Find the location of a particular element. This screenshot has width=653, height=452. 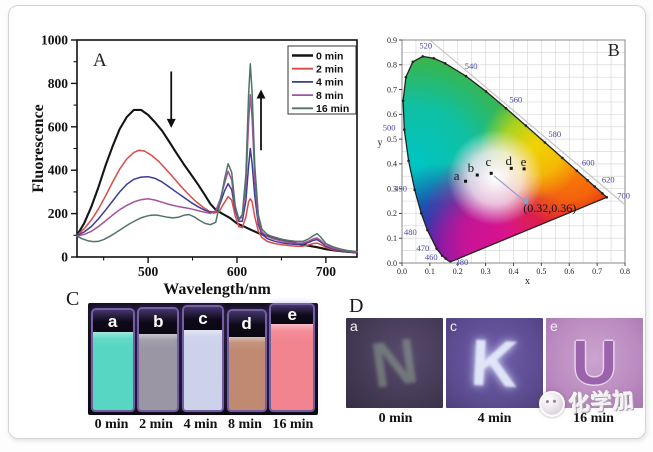

x-tick-label: 500 is located at coordinates (148, 271).